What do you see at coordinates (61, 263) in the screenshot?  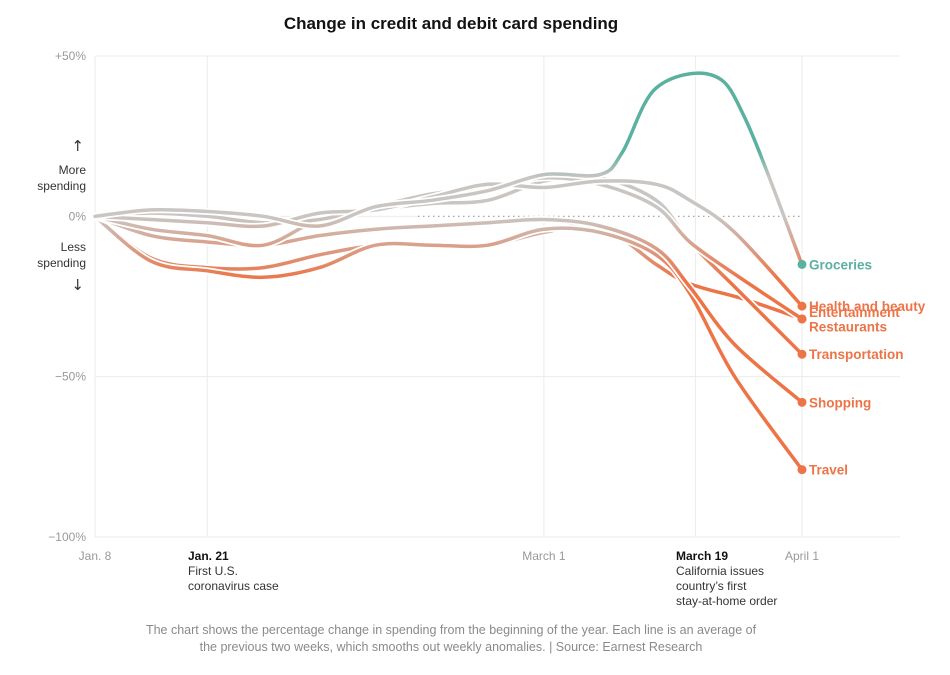 I see `less-spending-label-2: spending` at bounding box center [61, 263].